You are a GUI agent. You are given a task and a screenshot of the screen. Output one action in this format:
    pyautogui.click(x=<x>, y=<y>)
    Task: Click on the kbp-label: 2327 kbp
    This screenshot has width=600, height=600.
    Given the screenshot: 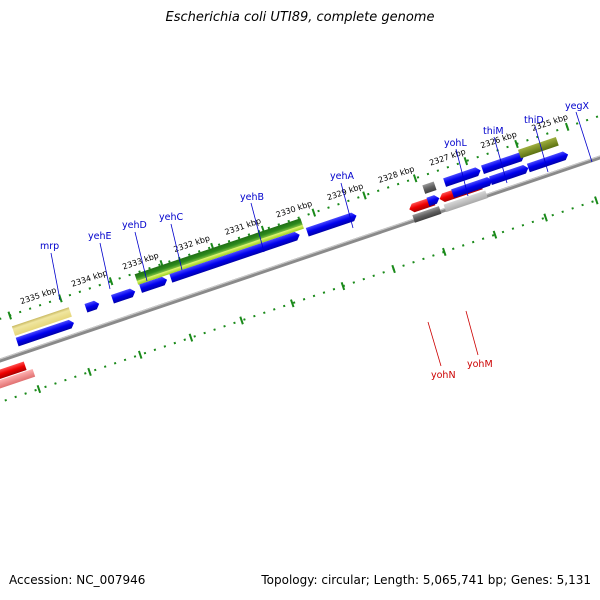 What is the action you would take?
    pyautogui.click(x=447, y=157)
    